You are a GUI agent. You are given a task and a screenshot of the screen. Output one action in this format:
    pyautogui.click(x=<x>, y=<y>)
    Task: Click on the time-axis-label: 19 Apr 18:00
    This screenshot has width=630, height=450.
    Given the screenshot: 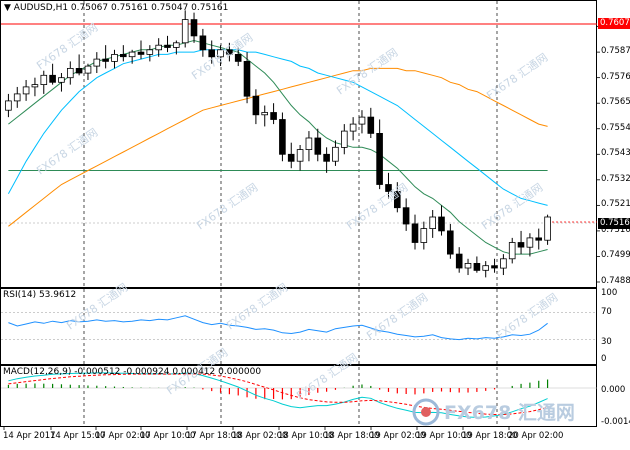 What is the action you would take?
    pyautogui.click(x=490, y=436)
    